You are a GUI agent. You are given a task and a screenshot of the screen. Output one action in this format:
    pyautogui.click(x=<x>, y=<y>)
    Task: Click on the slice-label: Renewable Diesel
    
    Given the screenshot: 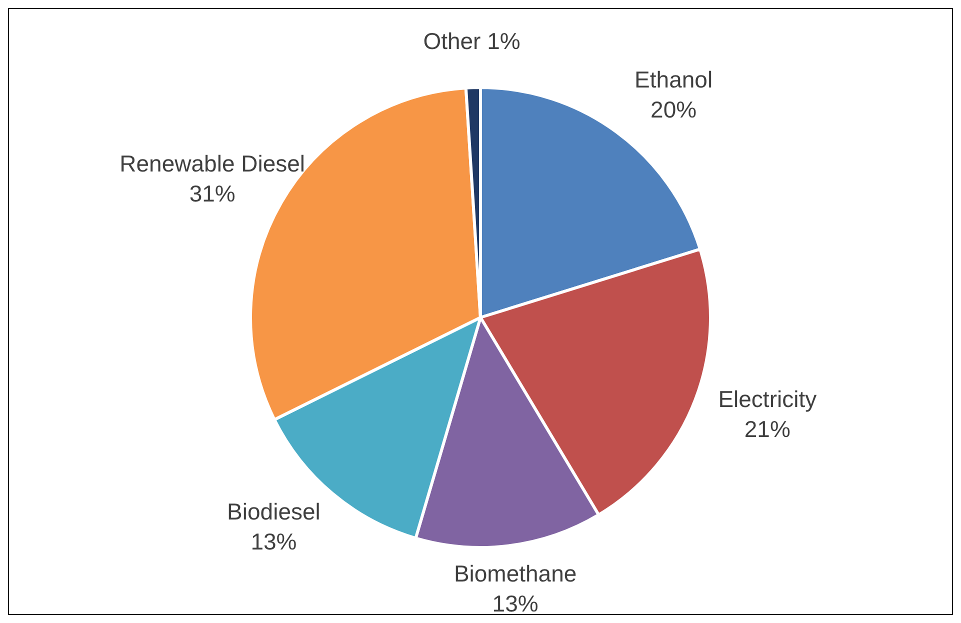 What is the action you would take?
    pyautogui.click(x=213, y=163)
    